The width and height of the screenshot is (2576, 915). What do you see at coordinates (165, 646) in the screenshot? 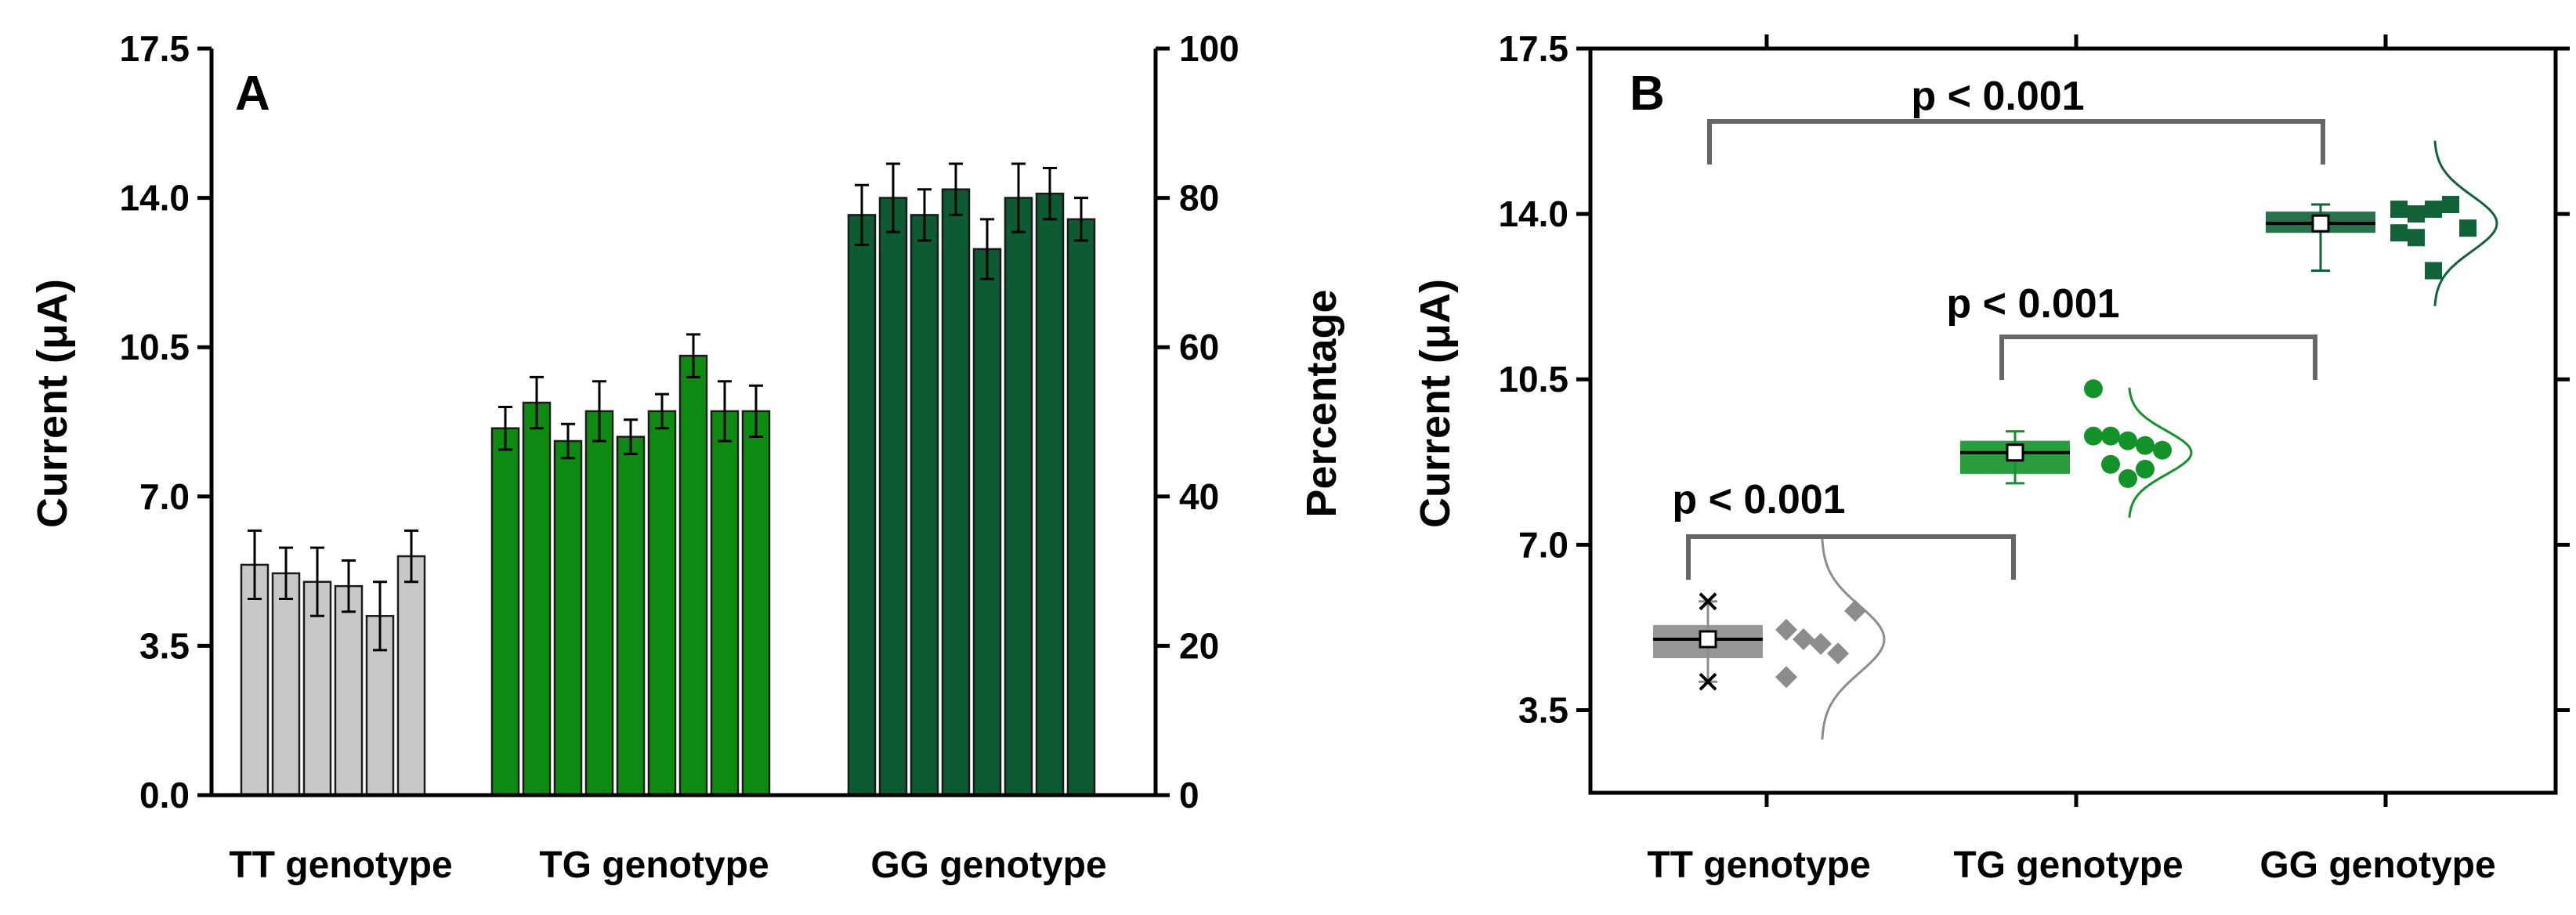
I see `panel-a-y-tick-label: 3.5` at bounding box center [165, 646].